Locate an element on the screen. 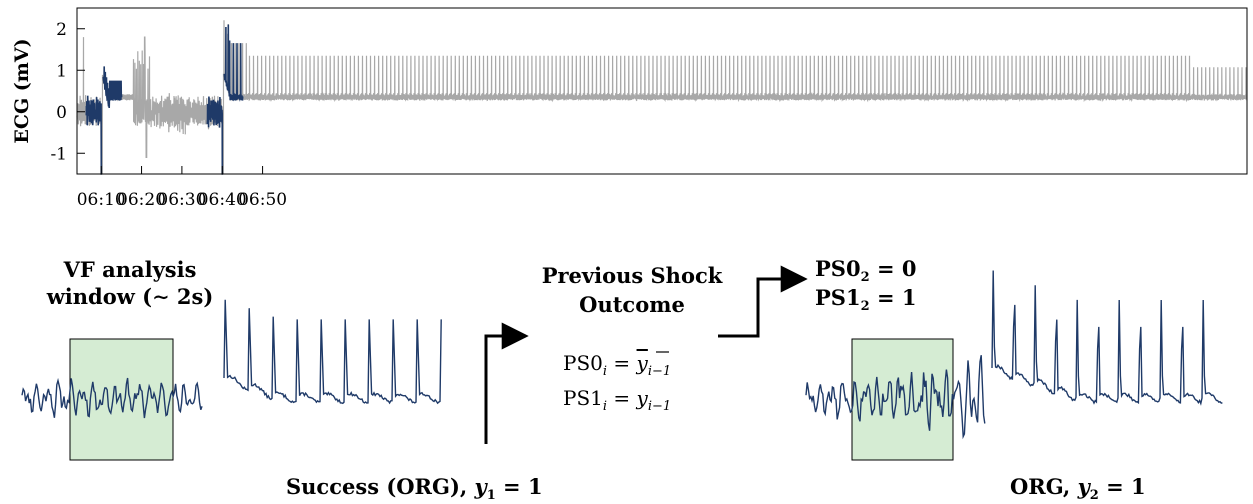 The height and width of the screenshot is (504, 1253). svg-text: PS1i = yi−1 is located at coordinates (617, 400).